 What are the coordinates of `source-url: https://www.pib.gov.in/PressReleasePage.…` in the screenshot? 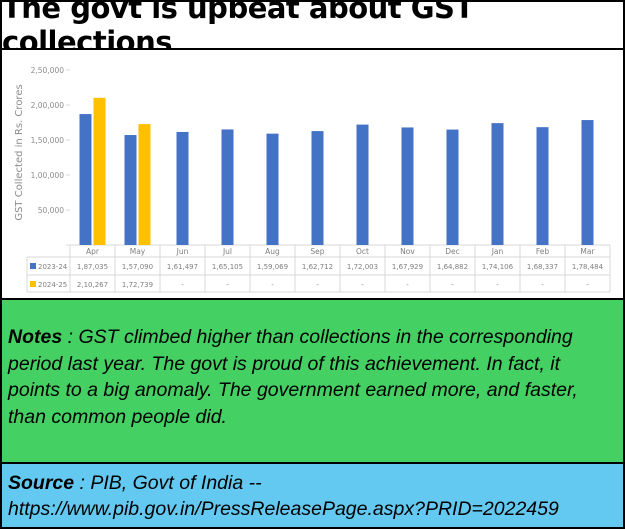 It's located at (283, 509).